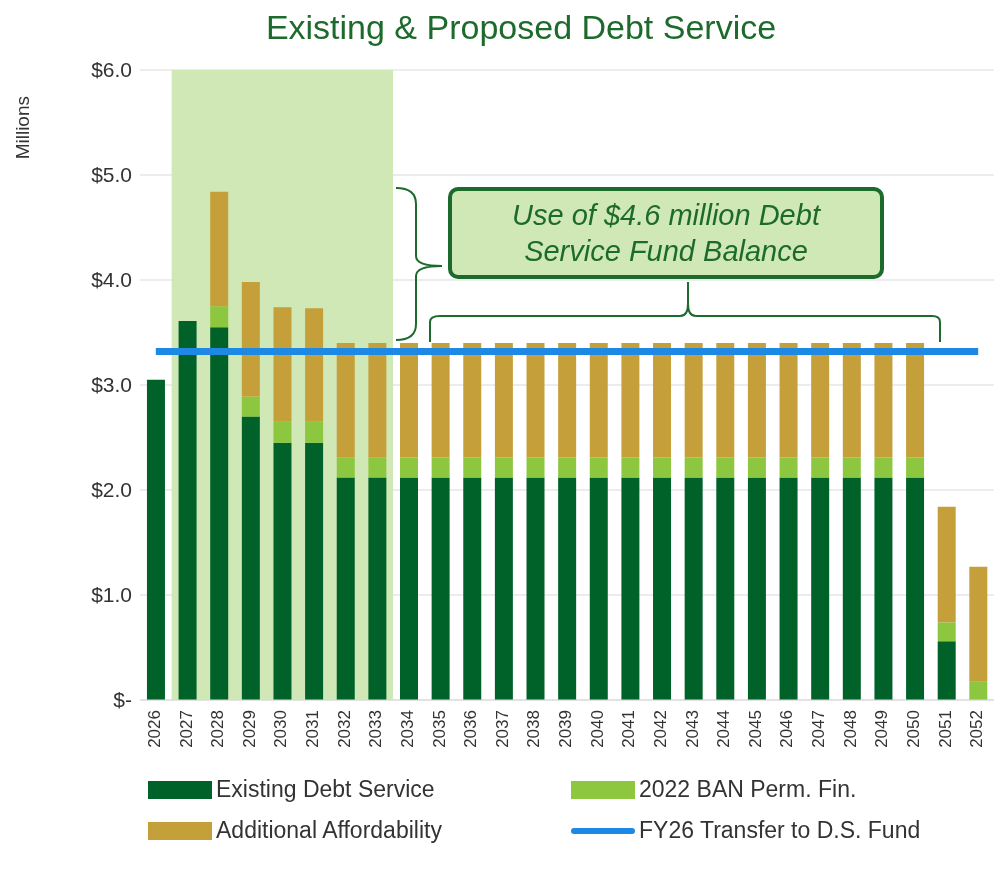 This screenshot has height=879, width=1002. What do you see at coordinates (850, 729) in the screenshot?
I see `x-tick-label: 2048` at bounding box center [850, 729].